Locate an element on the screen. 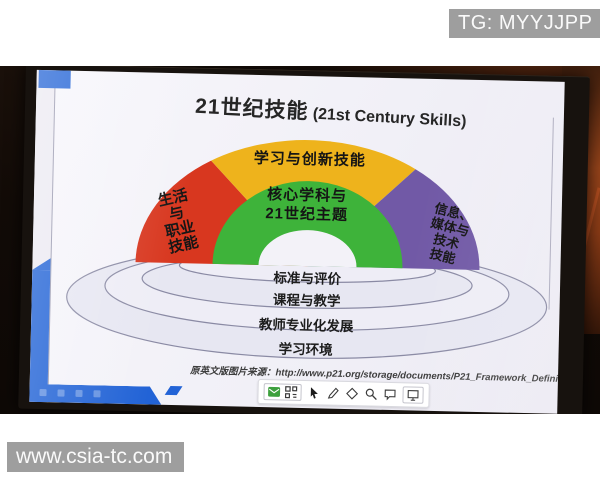  website-watermark: www.csia-tc.com is located at coordinates (95, 457).